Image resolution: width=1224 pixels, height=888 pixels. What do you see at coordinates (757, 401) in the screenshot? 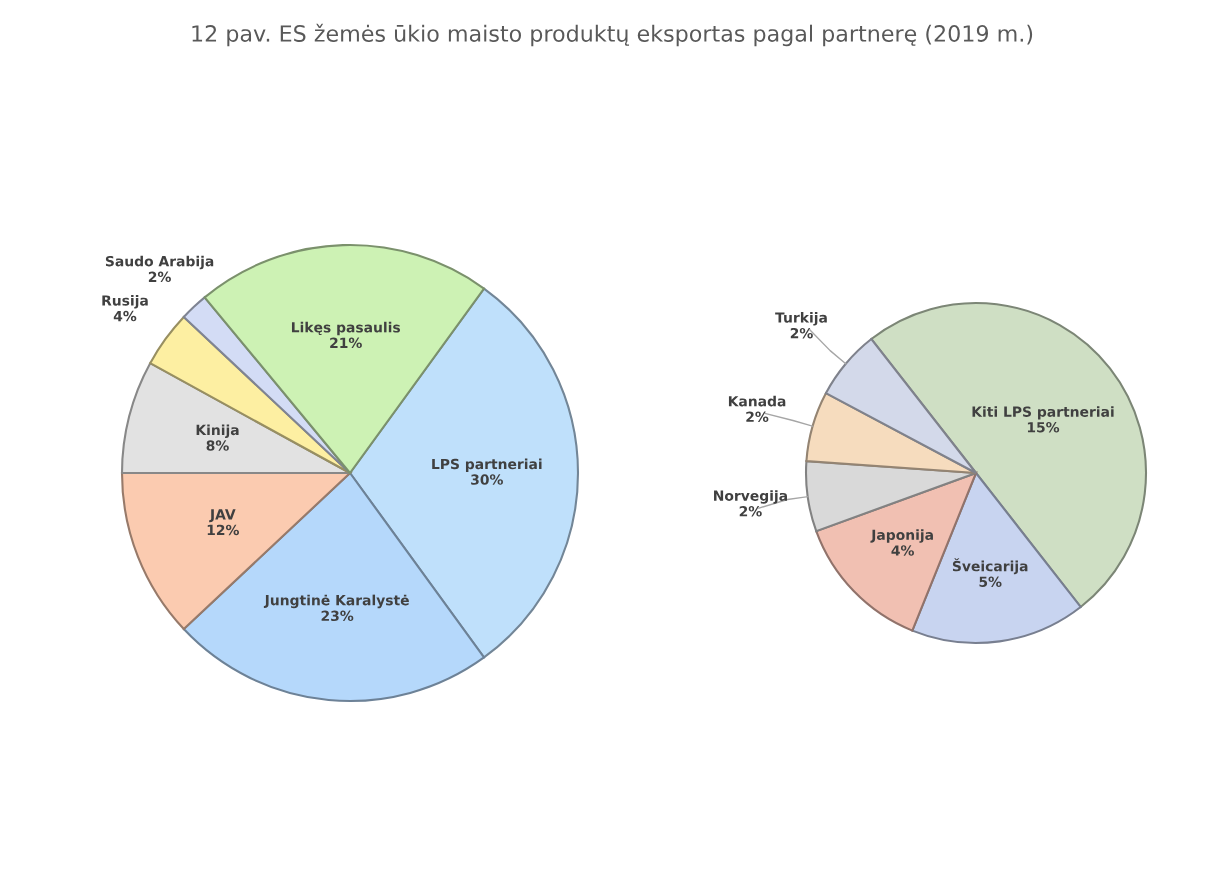
I see `slice-label: Kanada` at bounding box center [757, 401].